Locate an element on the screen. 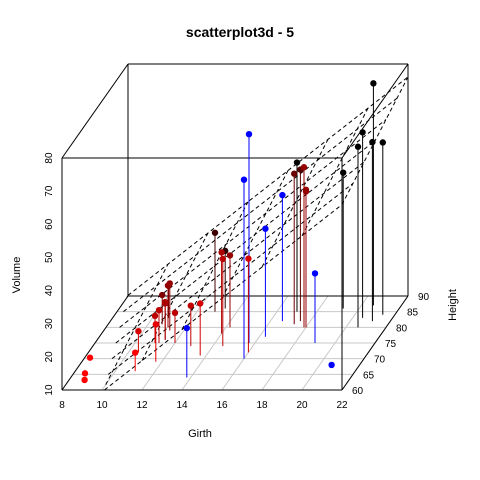 The height and width of the screenshot is (480, 480). x-tick-label: 14 is located at coordinates (182, 405).